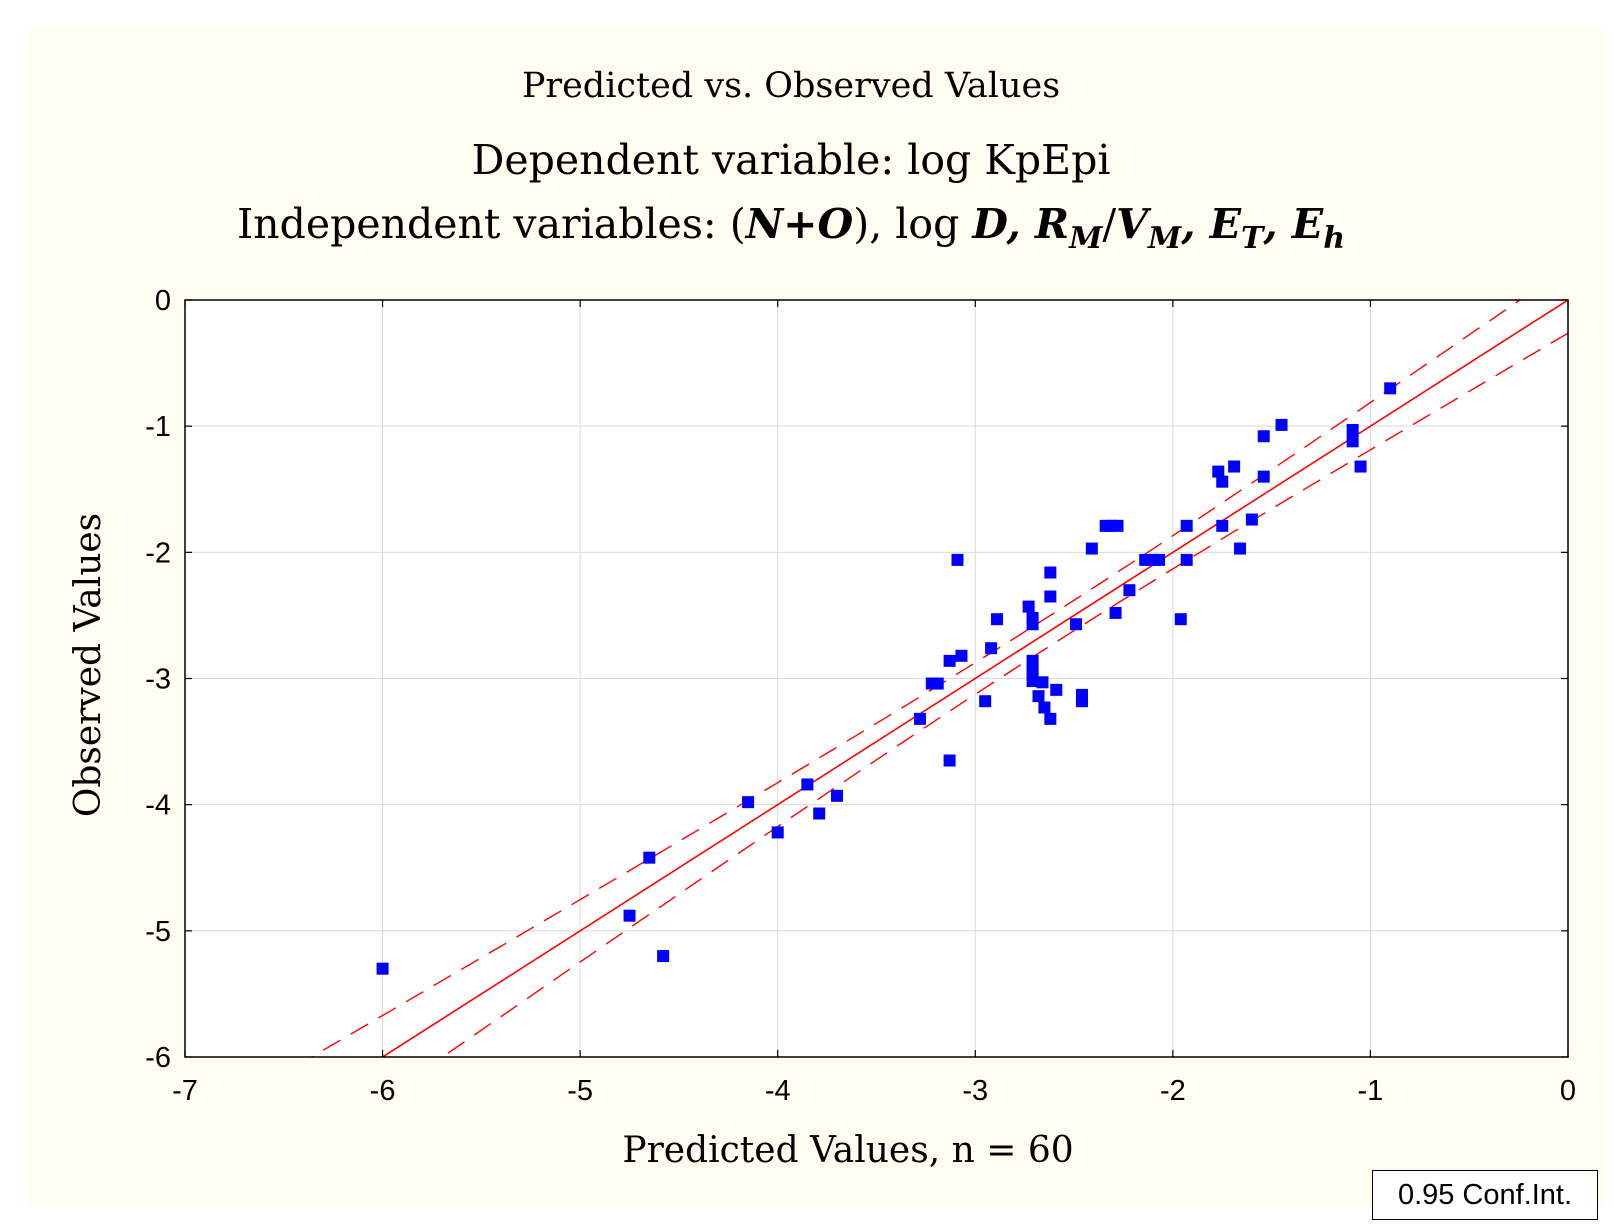  What do you see at coordinates (580, 1091) in the screenshot?
I see `x-tick-label: -5` at bounding box center [580, 1091].